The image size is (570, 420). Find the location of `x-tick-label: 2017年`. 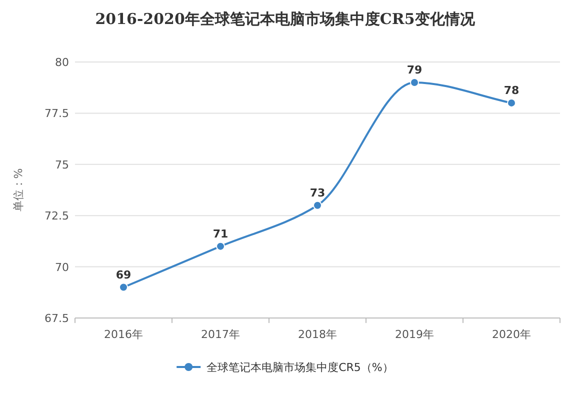

x-tick-label: 2017年 is located at coordinates (220, 334).